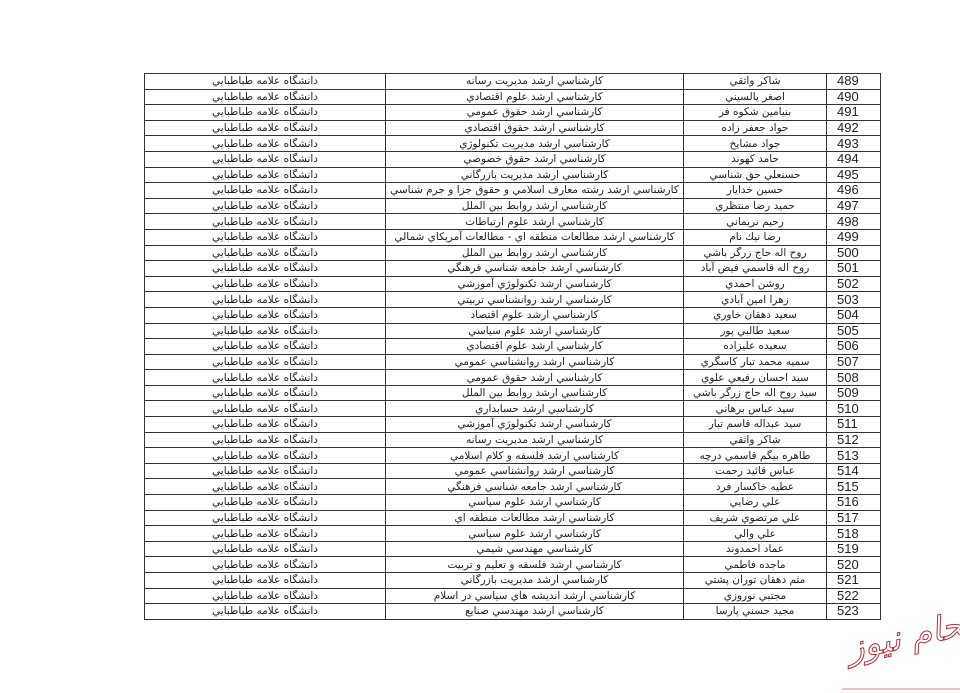 The image size is (960, 693). Describe the element at coordinates (853, 377) in the screenshot. I see `row-number: 508` at that location.